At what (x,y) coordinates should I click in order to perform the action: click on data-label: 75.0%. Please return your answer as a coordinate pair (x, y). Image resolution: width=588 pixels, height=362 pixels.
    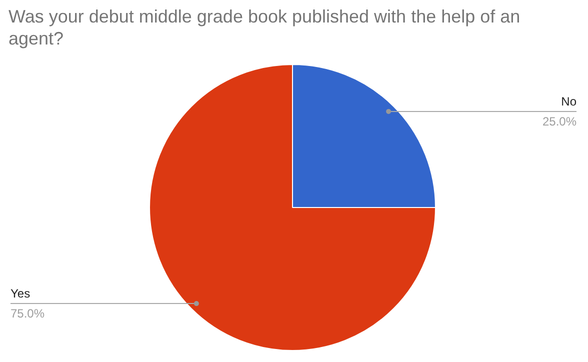
    Looking at the image, I should click on (27, 313).